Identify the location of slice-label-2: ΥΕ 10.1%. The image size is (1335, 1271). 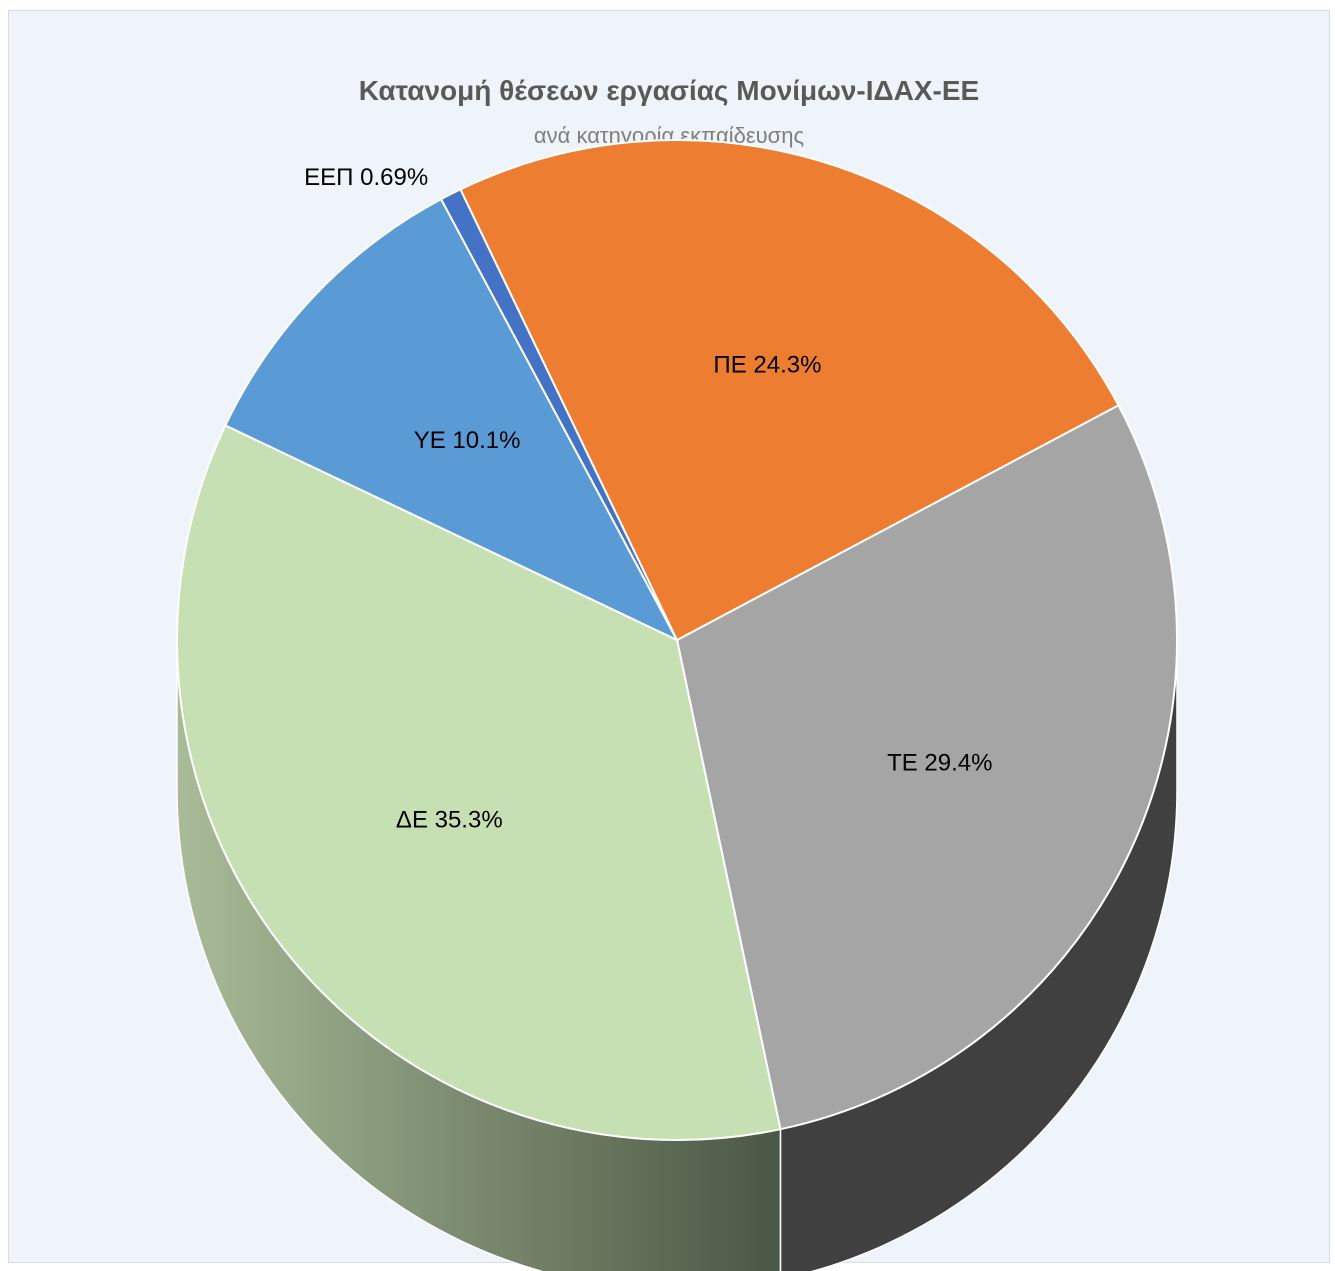
(467, 440).